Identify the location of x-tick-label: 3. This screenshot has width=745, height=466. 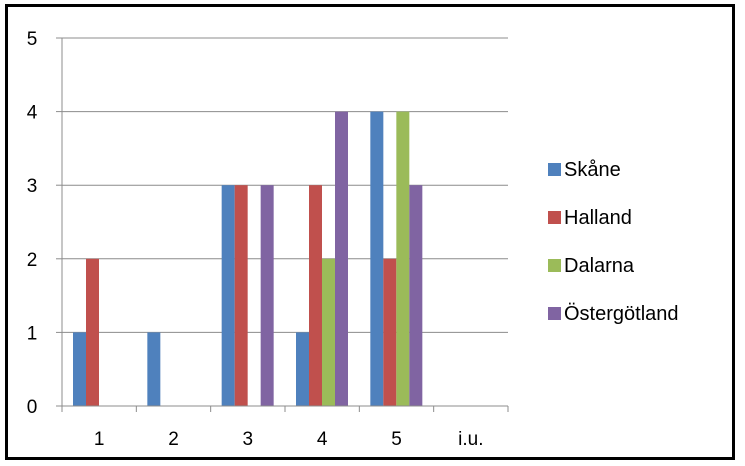
(248, 439).